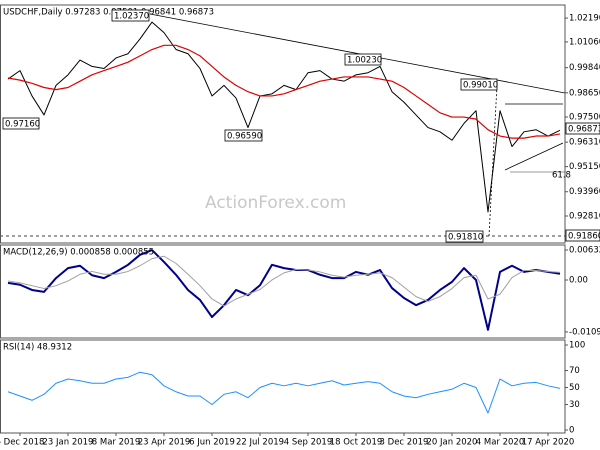 This screenshot has width=600, height=450. I want to click on annotation: 0.96873, so click(584, 130).